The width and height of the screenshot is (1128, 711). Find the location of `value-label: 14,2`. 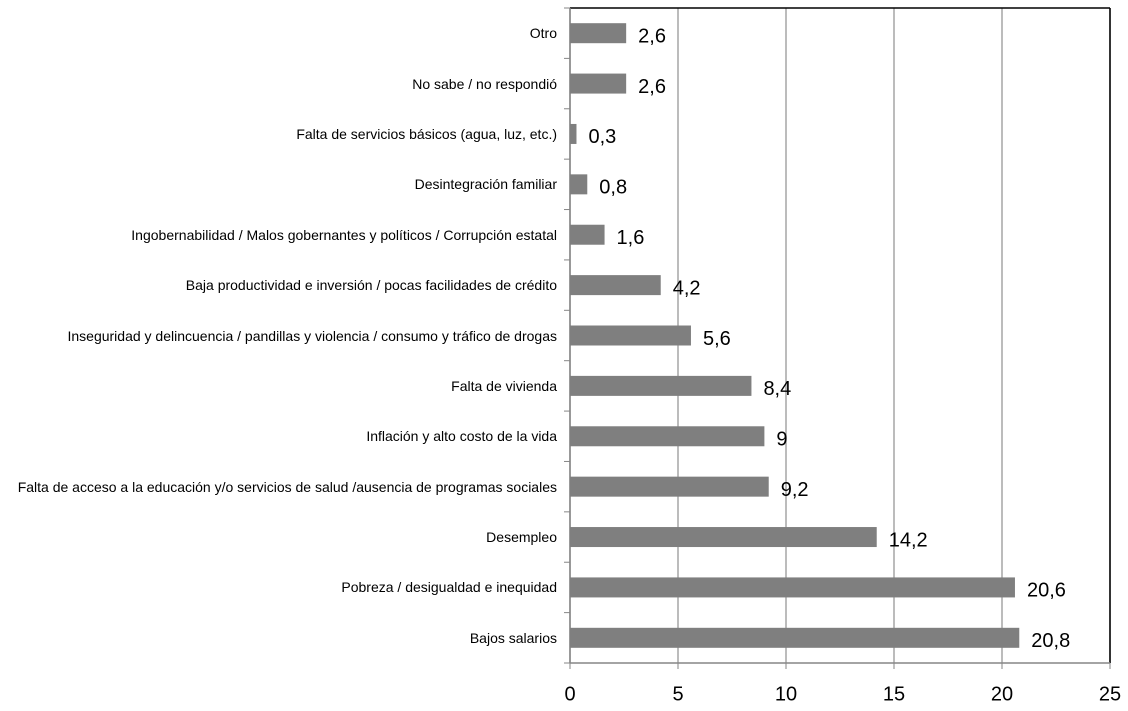

value-label: 14,2 is located at coordinates (908, 540).